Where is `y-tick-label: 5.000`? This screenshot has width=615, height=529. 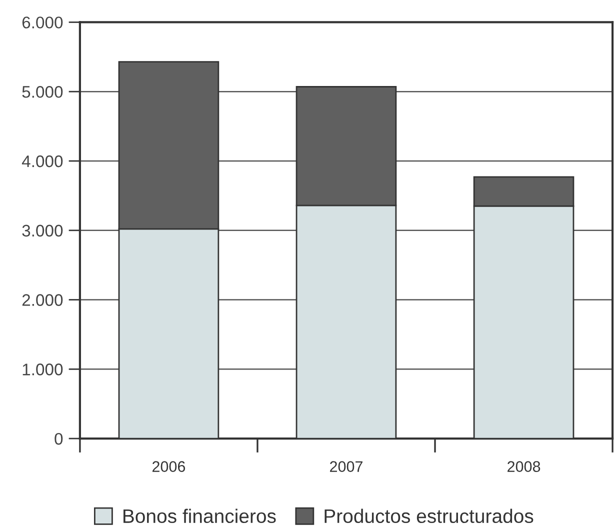 y-tick-label: 5.000 is located at coordinates (42, 92).